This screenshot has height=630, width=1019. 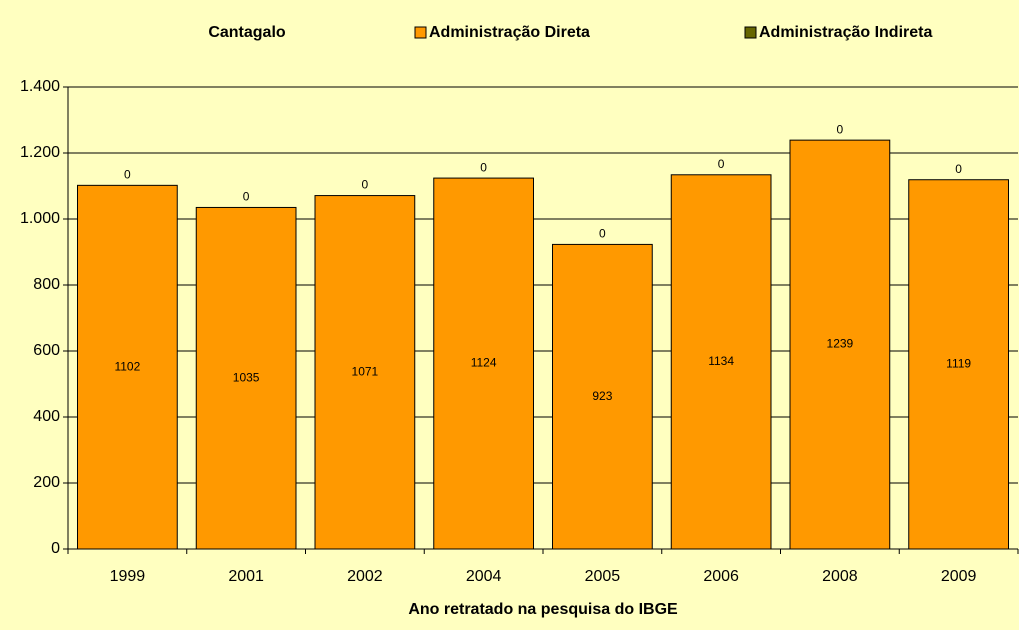 I want to click on value-label: 1071, so click(x=365, y=371).